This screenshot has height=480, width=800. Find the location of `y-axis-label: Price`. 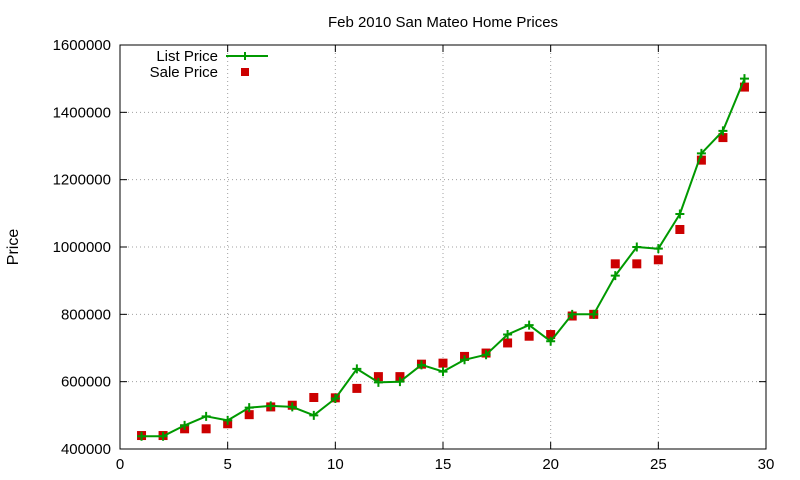

y-axis-label: Price is located at coordinates (13, 247).